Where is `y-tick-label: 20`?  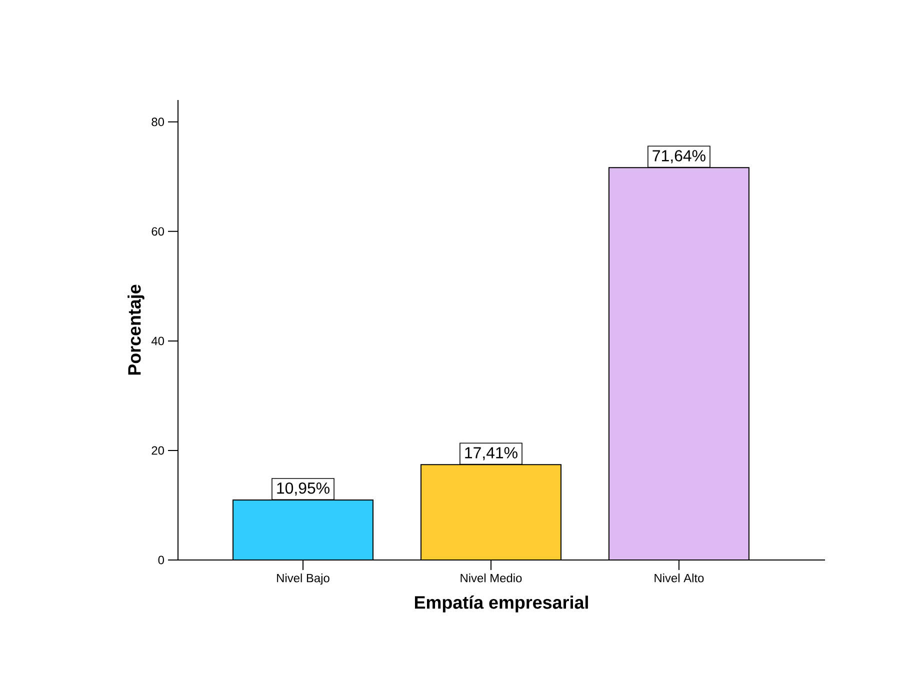 y-tick-label: 20 is located at coordinates (158, 450).